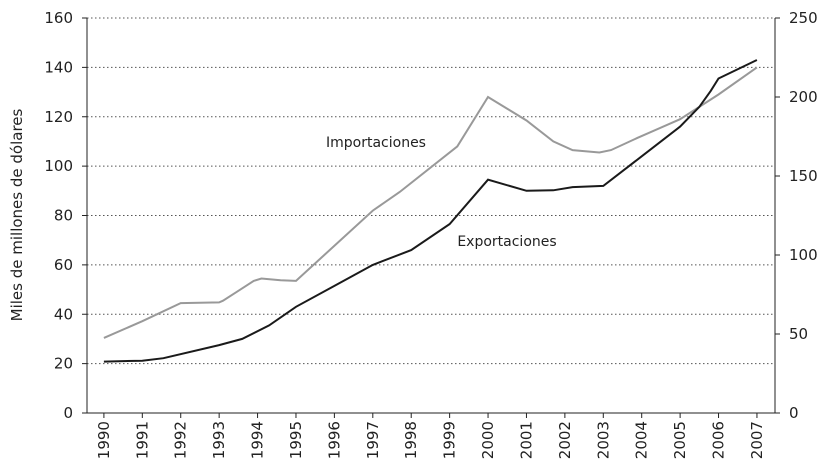 Image resolution: width=828 pixels, height=472 pixels. Describe the element at coordinates (680, 440) in the screenshot. I see `x-tick-label: 2005` at that location.